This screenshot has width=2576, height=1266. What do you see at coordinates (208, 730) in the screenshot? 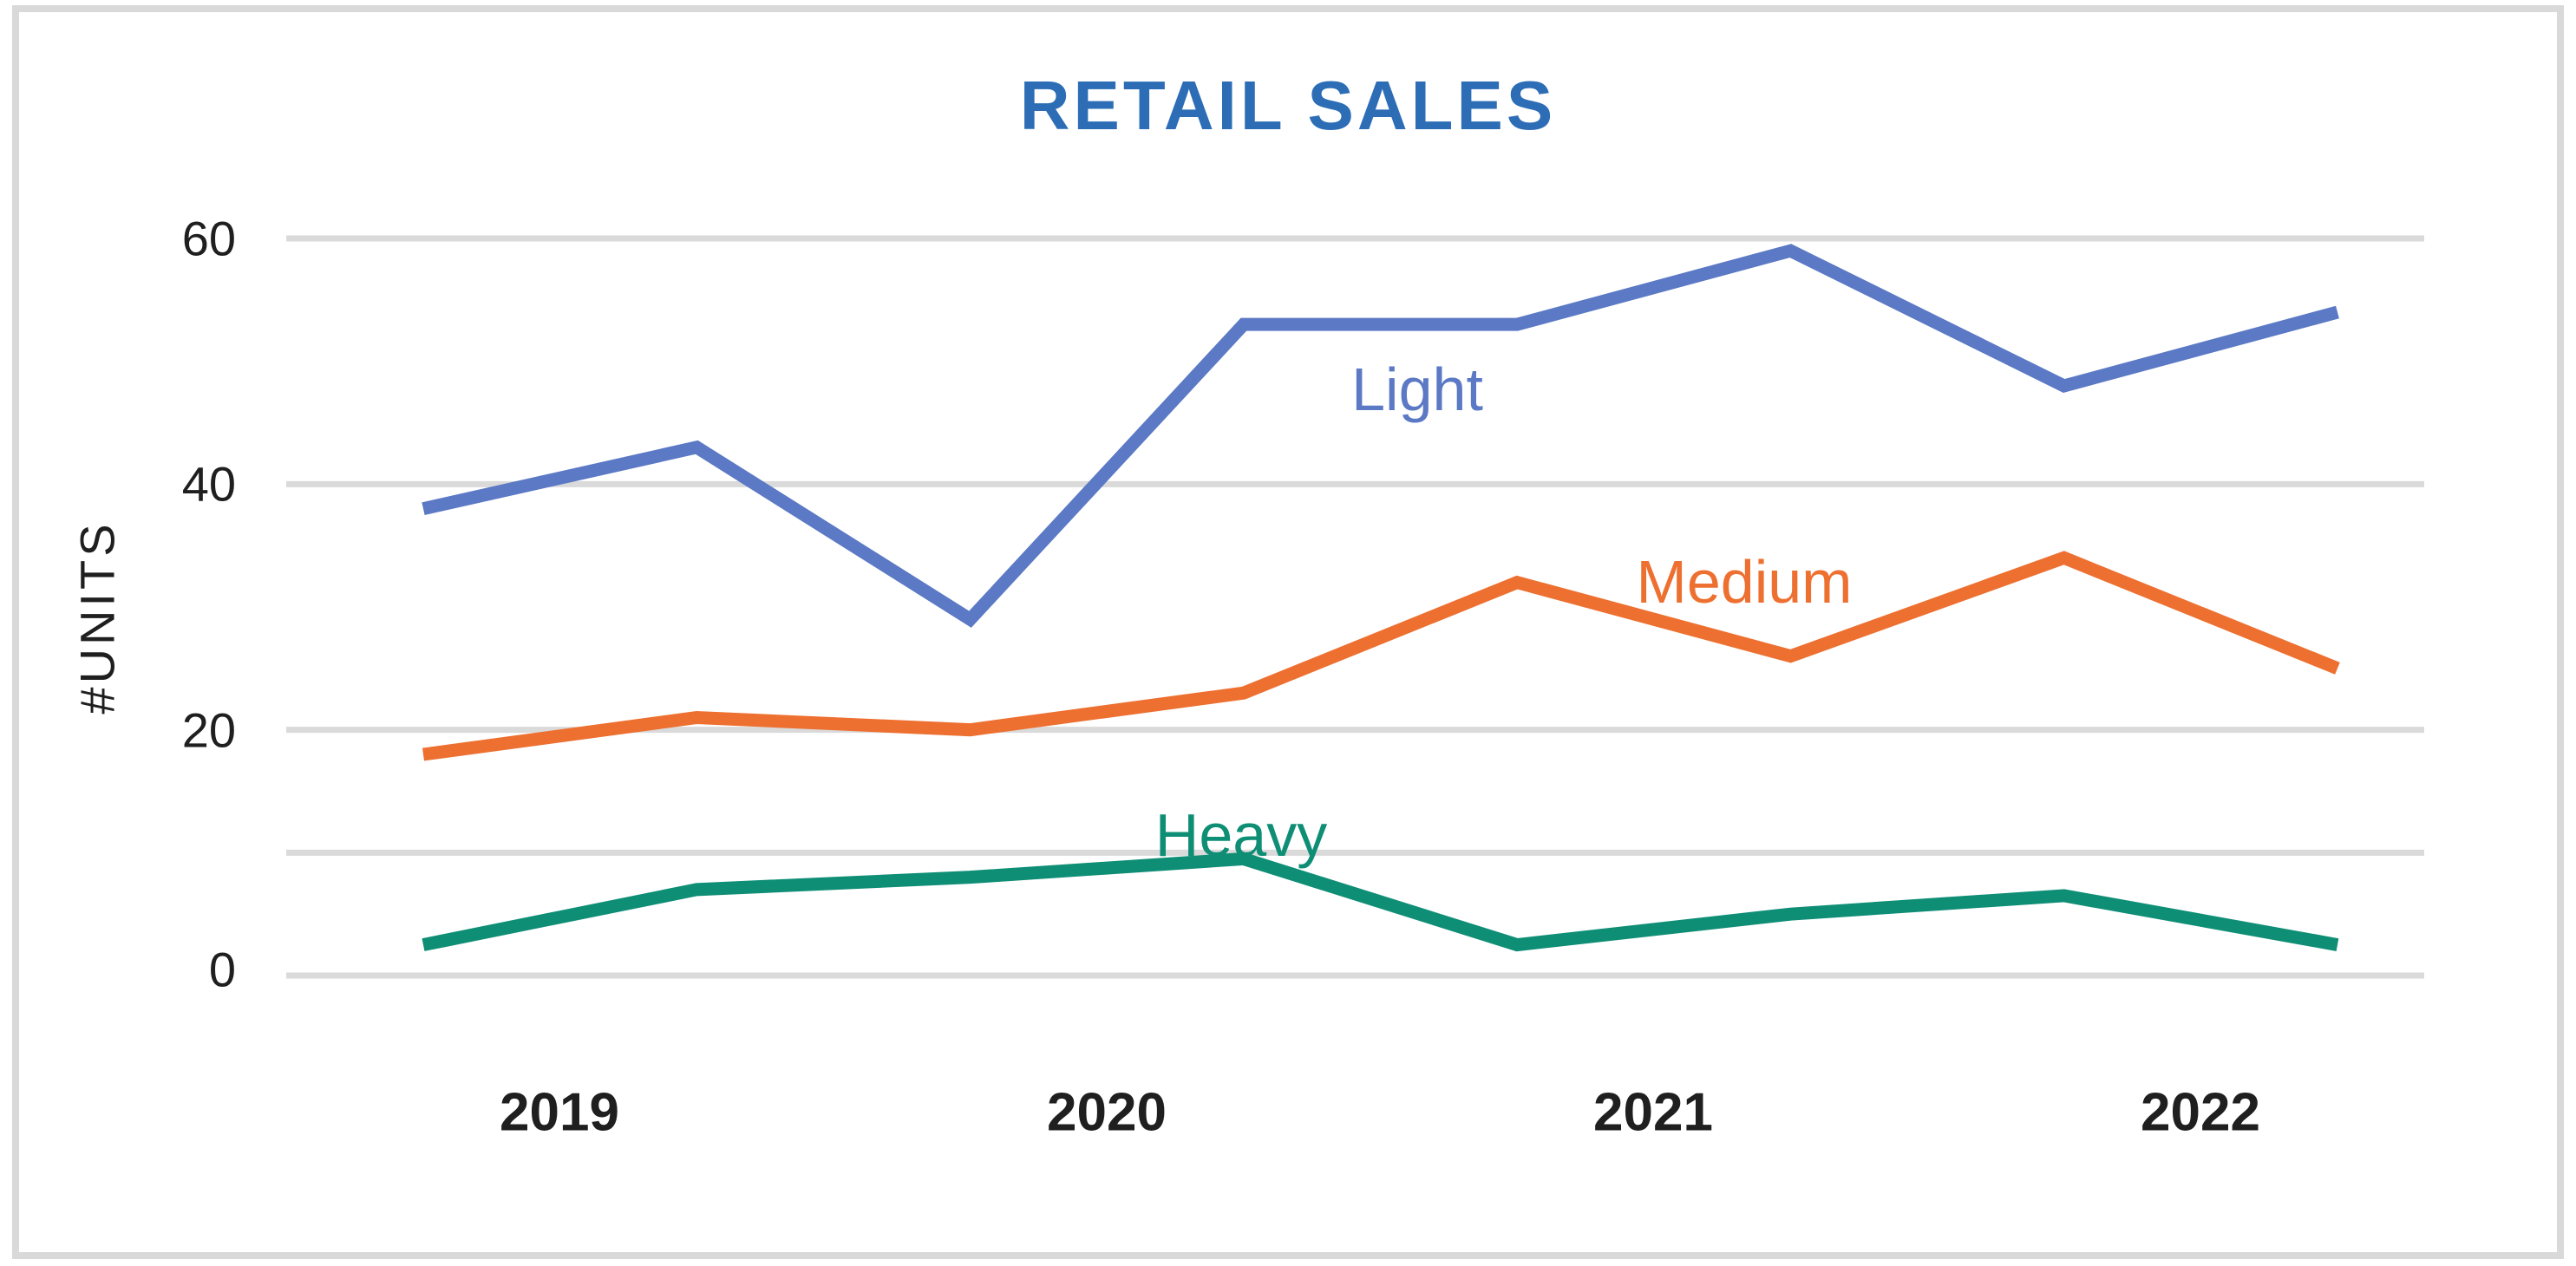
I see `y-tick-20: 20` at bounding box center [208, 730].